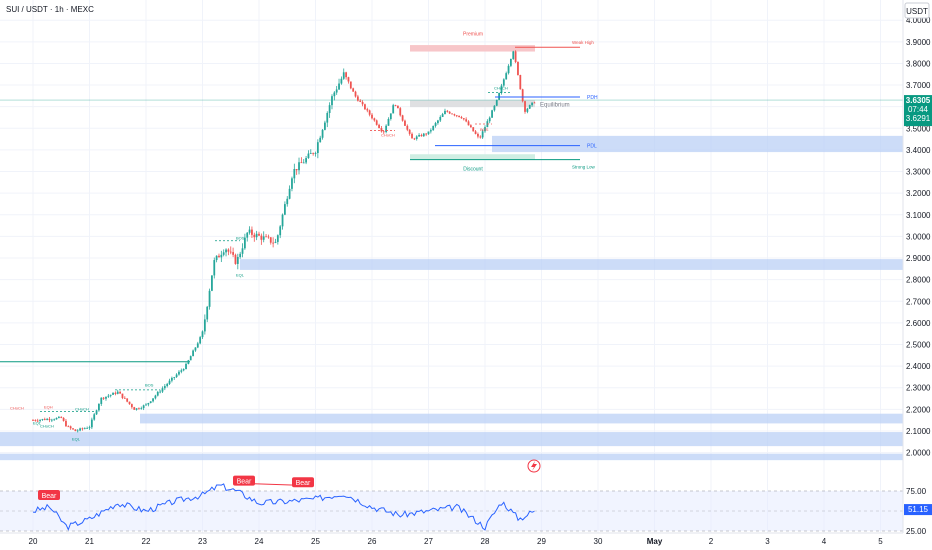 Image resolution: width=932 pixels, height=550 pixels. Describe the element at coordinates (918, 85) in the screenshot. I see `price-tick-label: 3.7000` at that location.